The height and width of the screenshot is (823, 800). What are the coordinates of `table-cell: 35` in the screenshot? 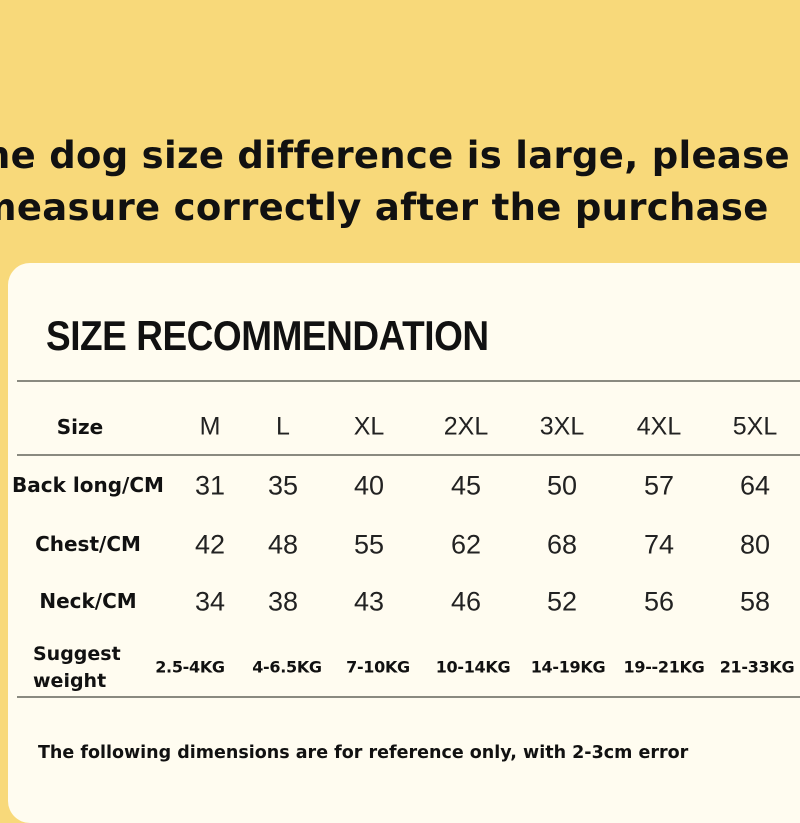 It's located at (283, 485).